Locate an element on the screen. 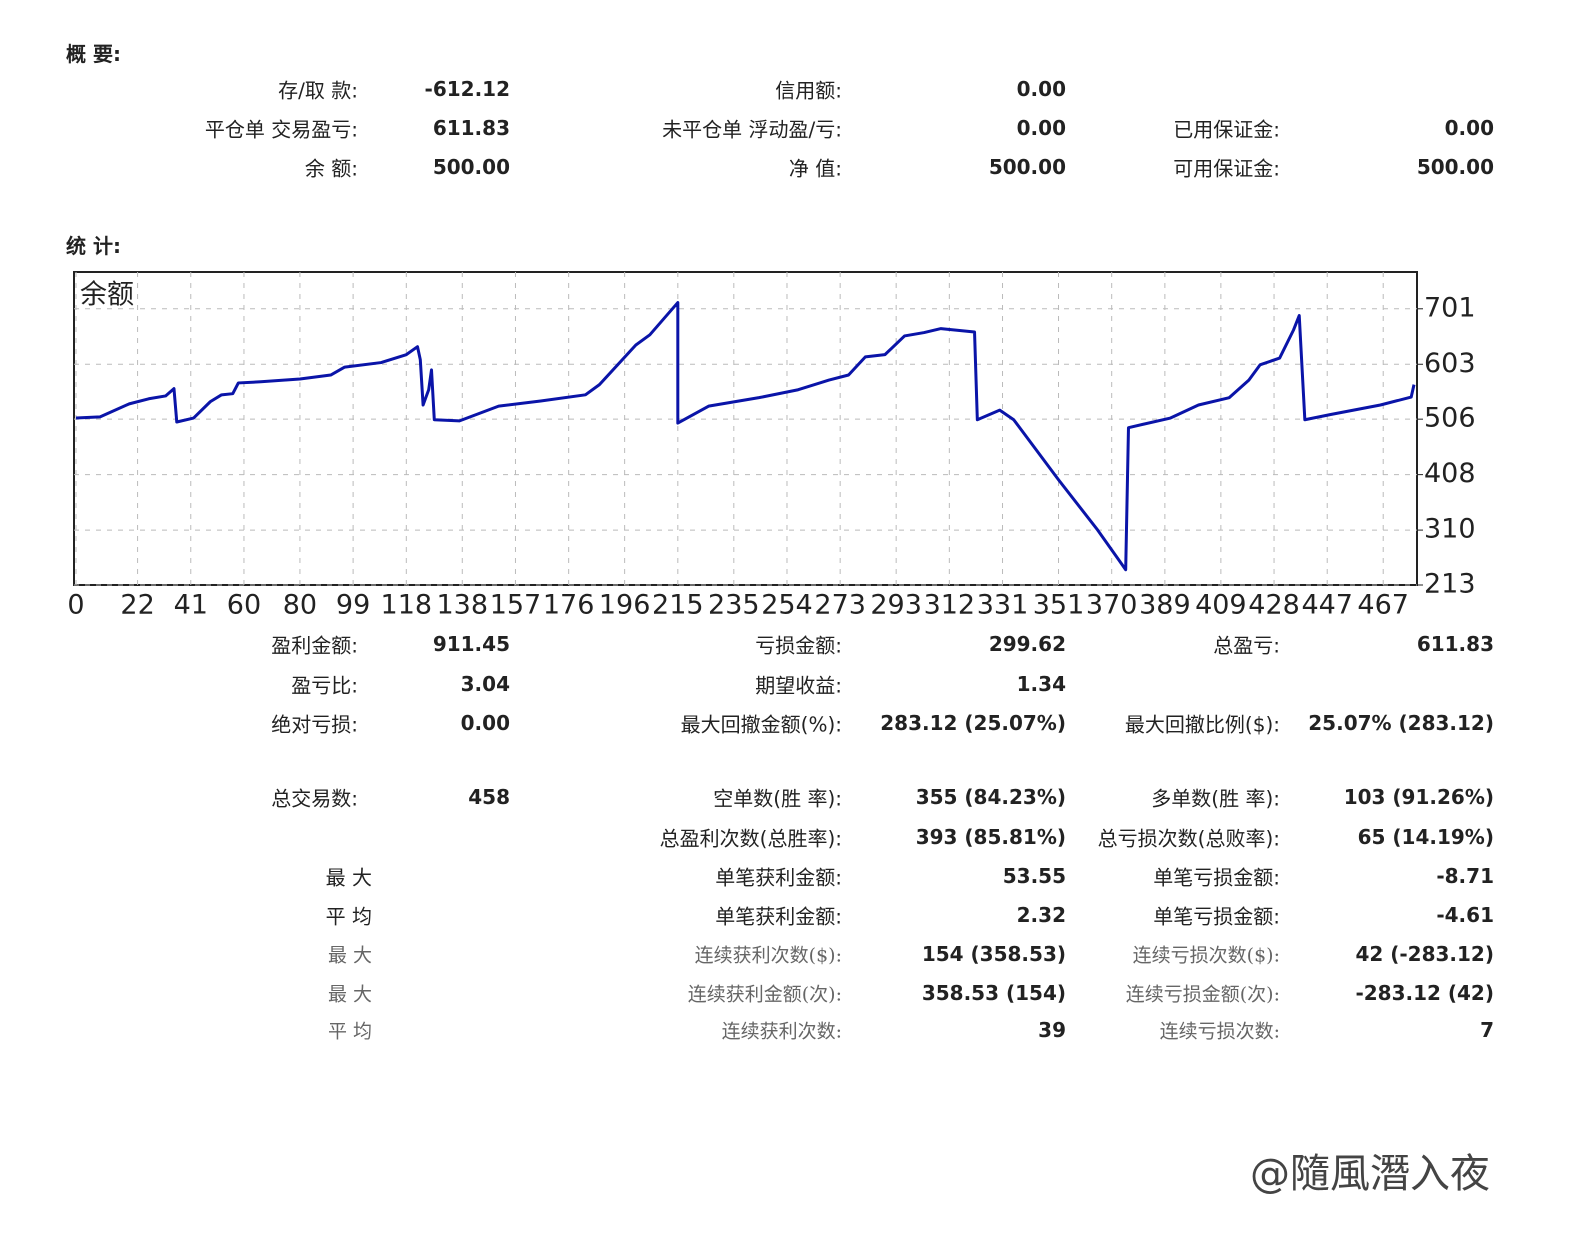 The width and height of the screenshot is (1576, 1245). field-value: -4.61 is located at coordinates (1465, 915).